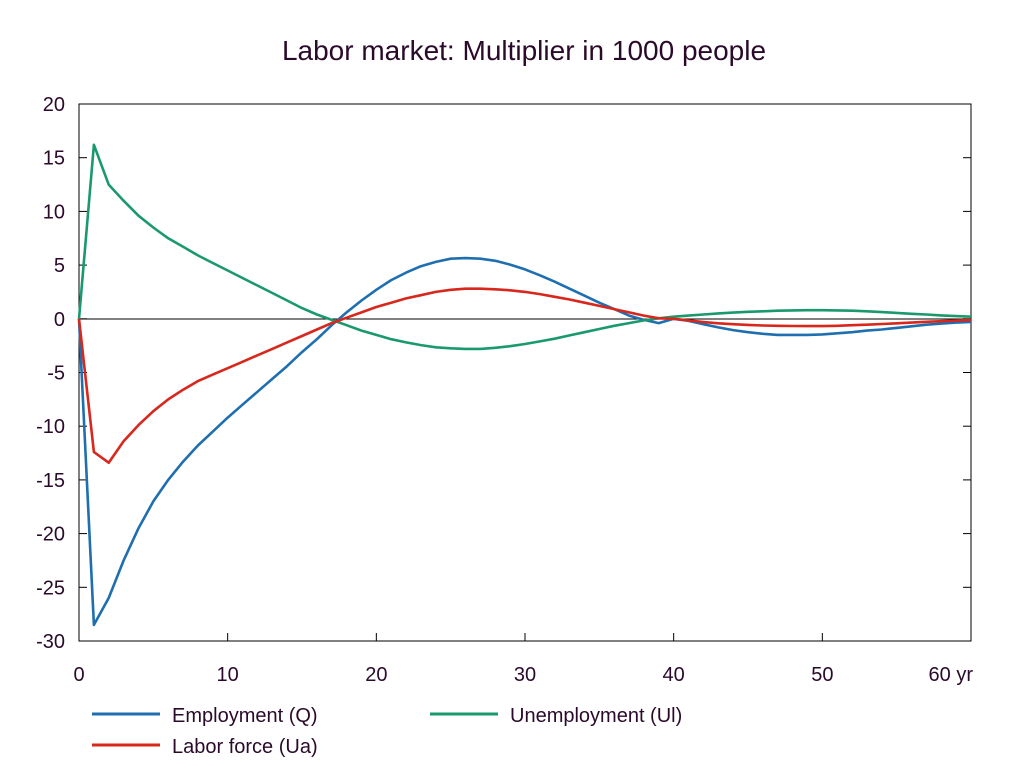  What do you see at coordinates (54, 159) in the screenshot?
I see `y-tick-label: 15` at bounding box center [54, 159].